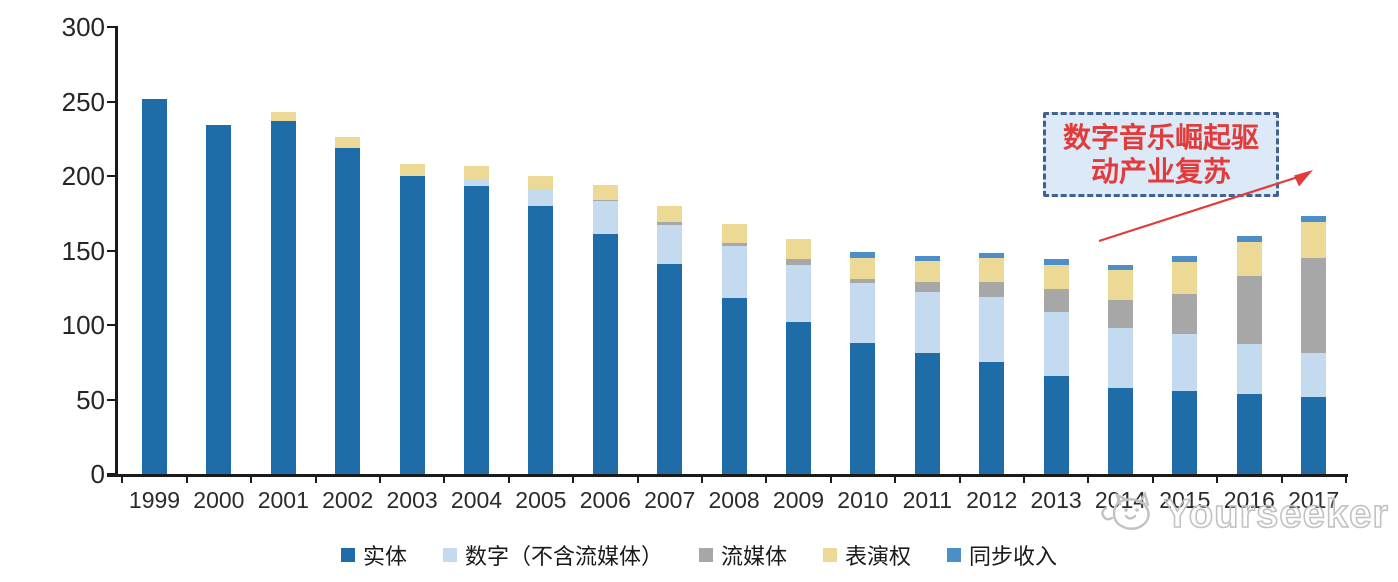 This screenshot has height=582, width=1398. Describe the element at coordinates (734, 500) in the screenshot. I see `x-tick-label: 2008` at that location.